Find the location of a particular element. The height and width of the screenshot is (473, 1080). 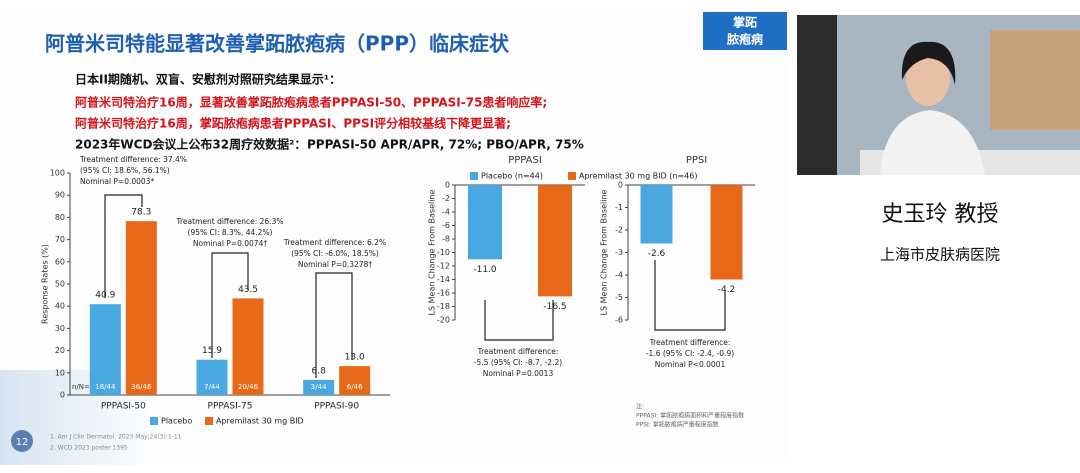

footnote: 2. WCD 2023 poster 1395 is located at coordinates (89, 448).